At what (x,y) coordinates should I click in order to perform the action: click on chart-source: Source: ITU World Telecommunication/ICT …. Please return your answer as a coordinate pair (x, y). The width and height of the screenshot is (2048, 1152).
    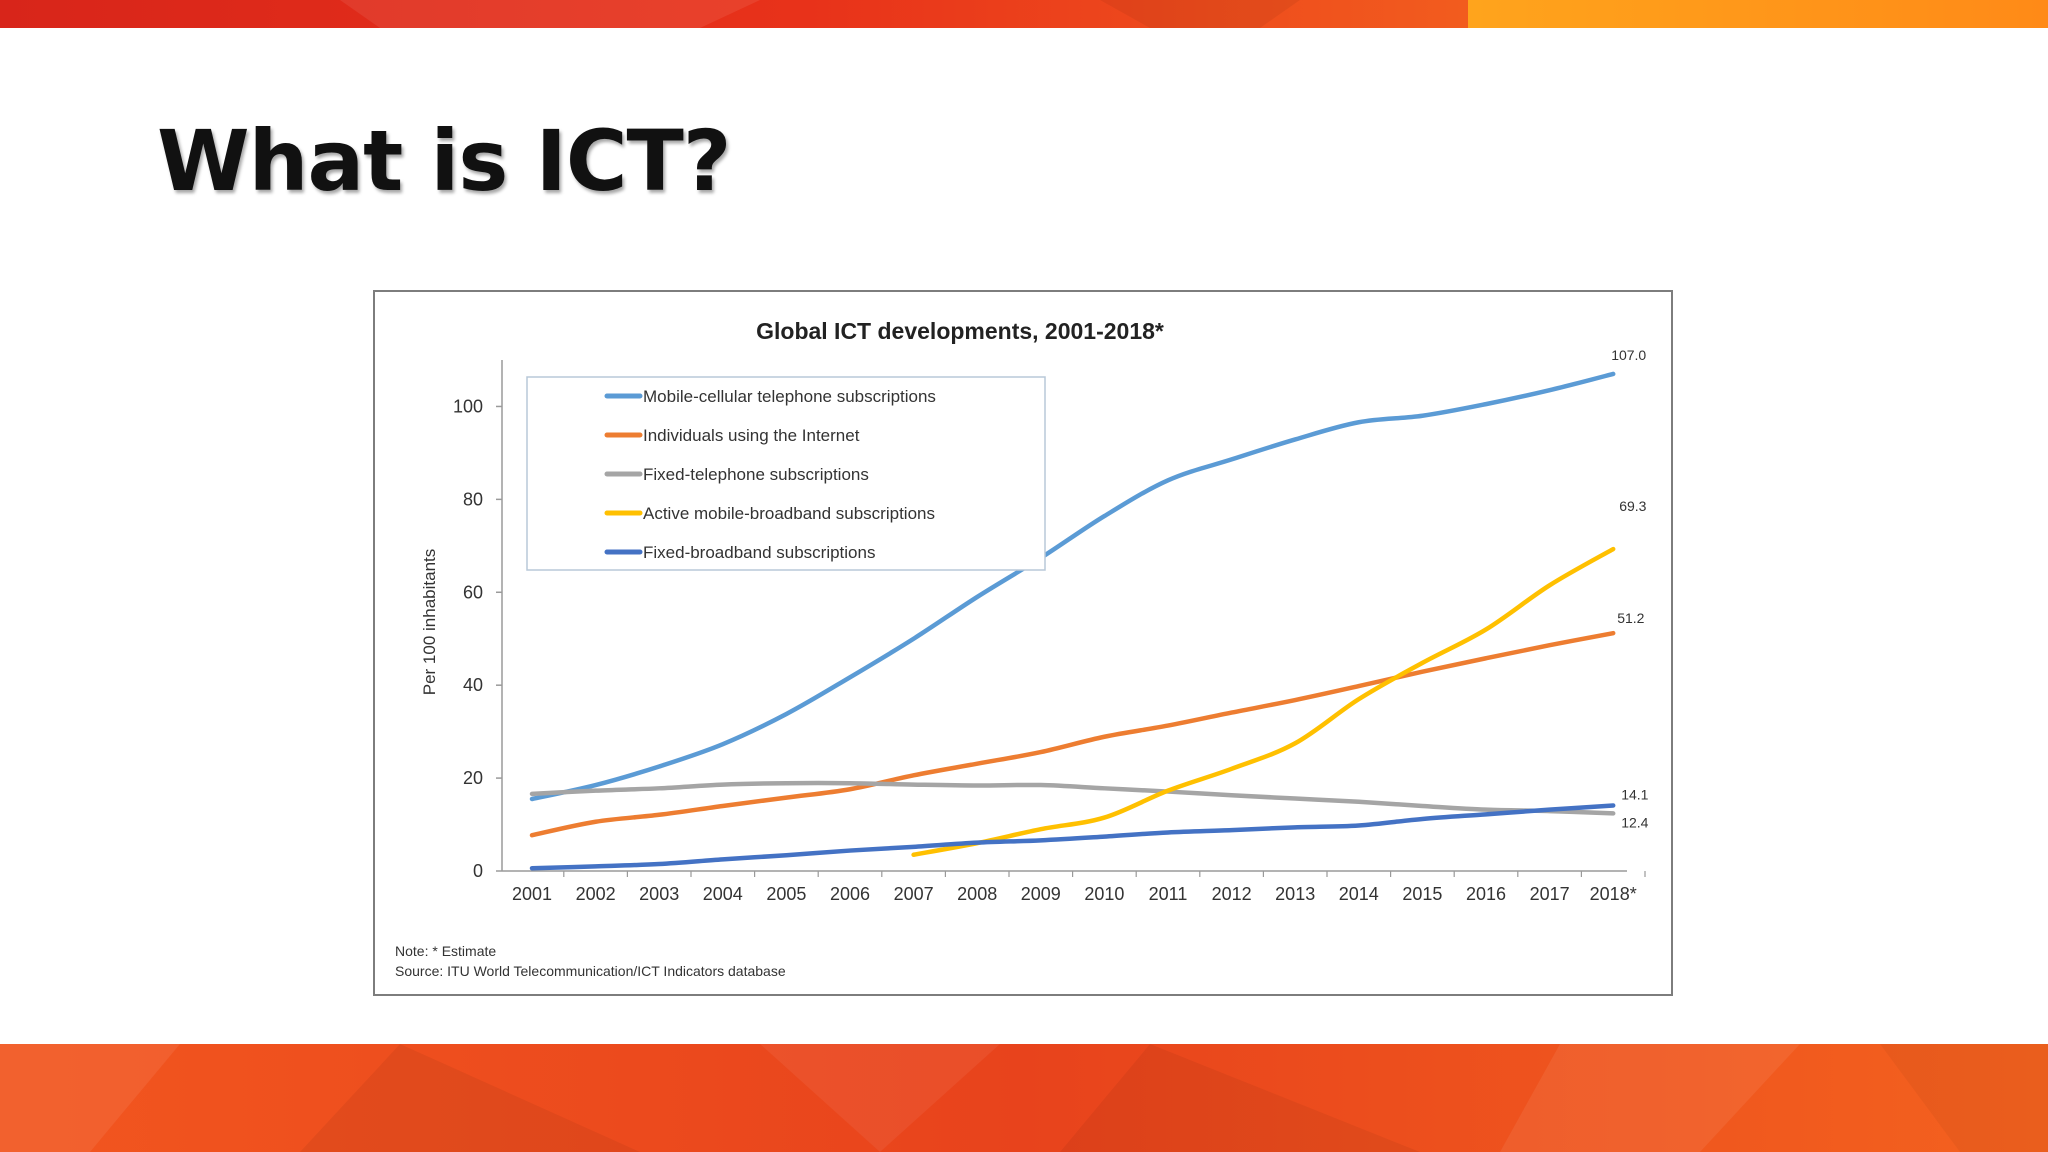
    Looking at the image, I should click on (590, 971).